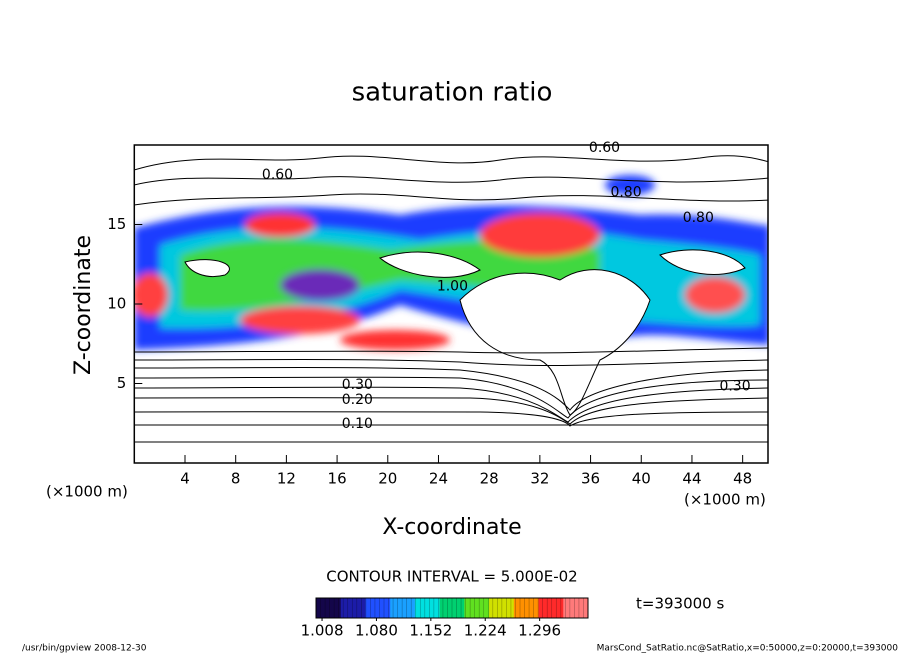  I want to click on colorbar-frame, so click(452, 608).